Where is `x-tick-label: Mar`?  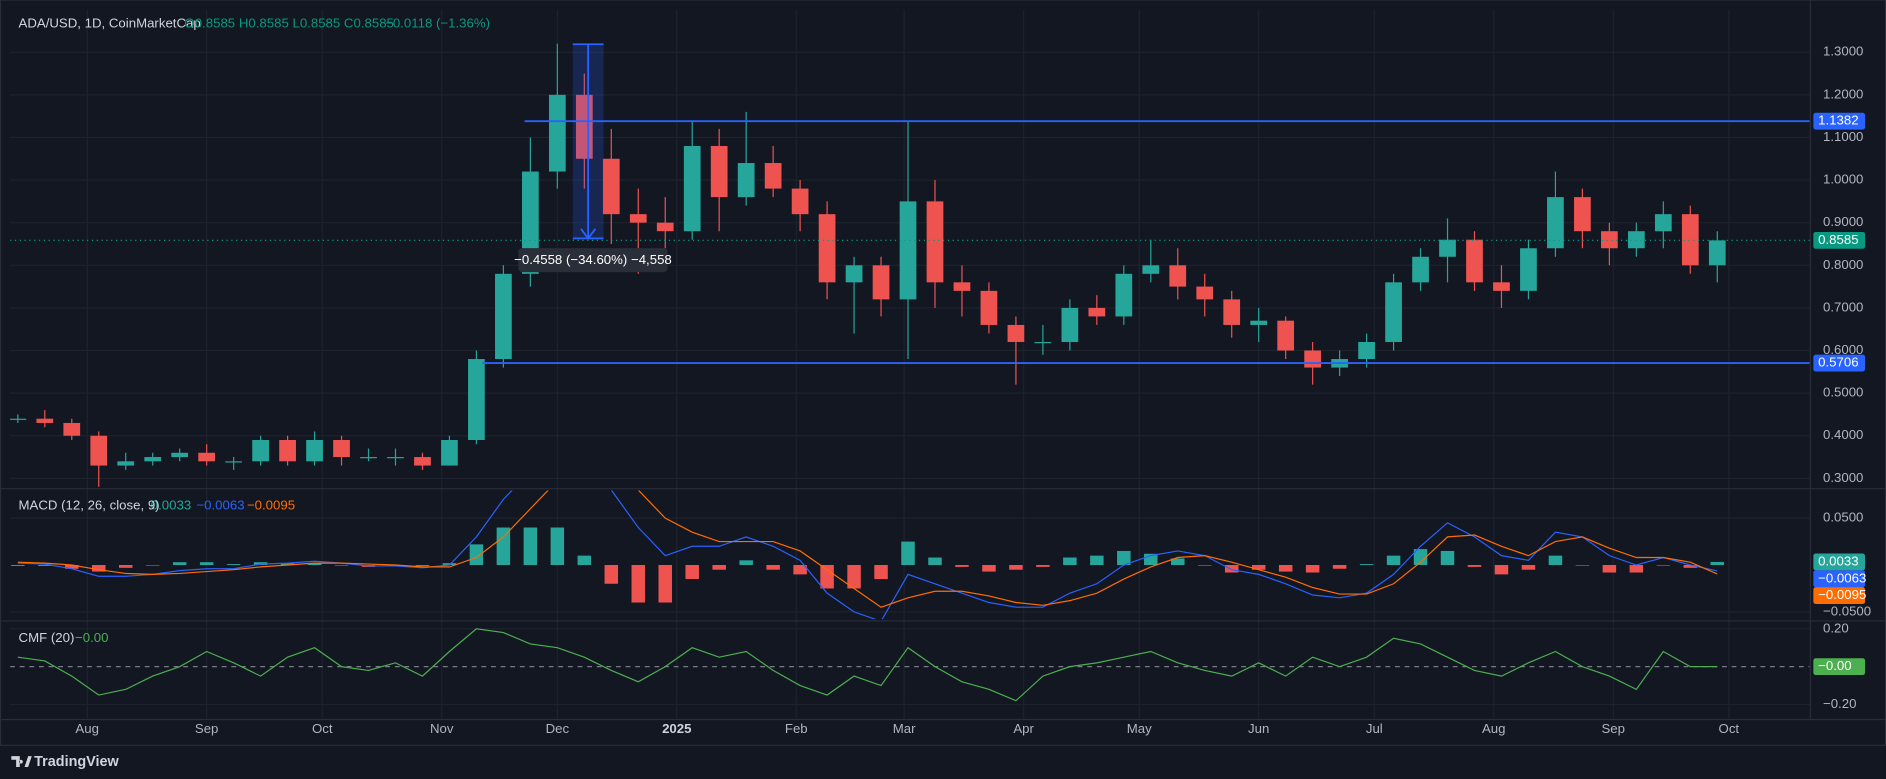 x-tick-label: Mar is located at coordinates (904, 728).